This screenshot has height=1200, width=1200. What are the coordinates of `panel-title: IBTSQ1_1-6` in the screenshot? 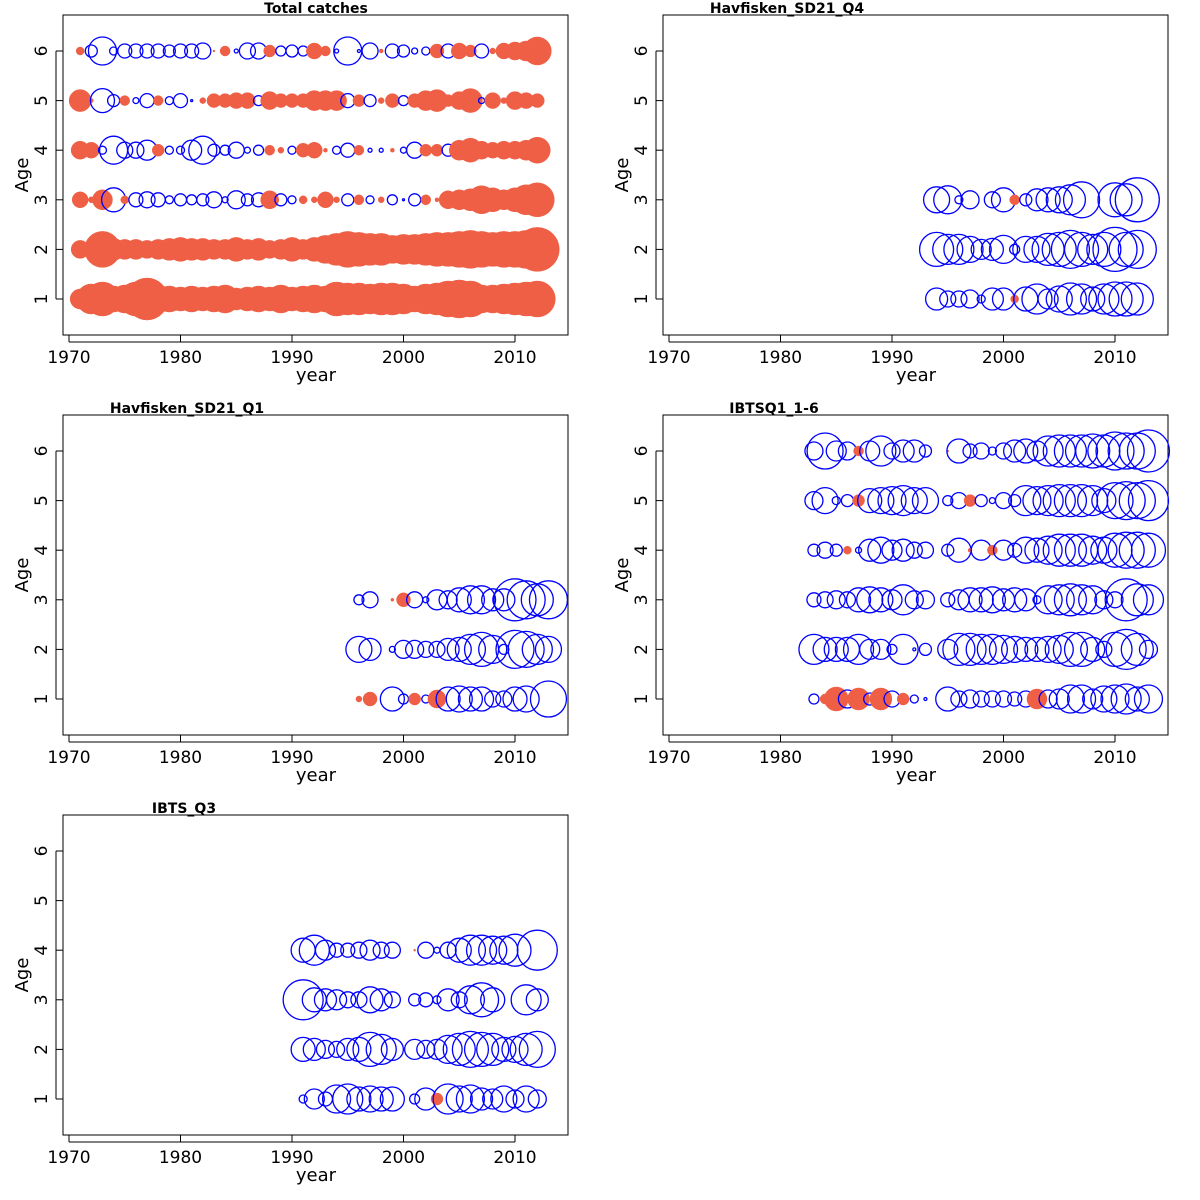 It's located at (773, 409).